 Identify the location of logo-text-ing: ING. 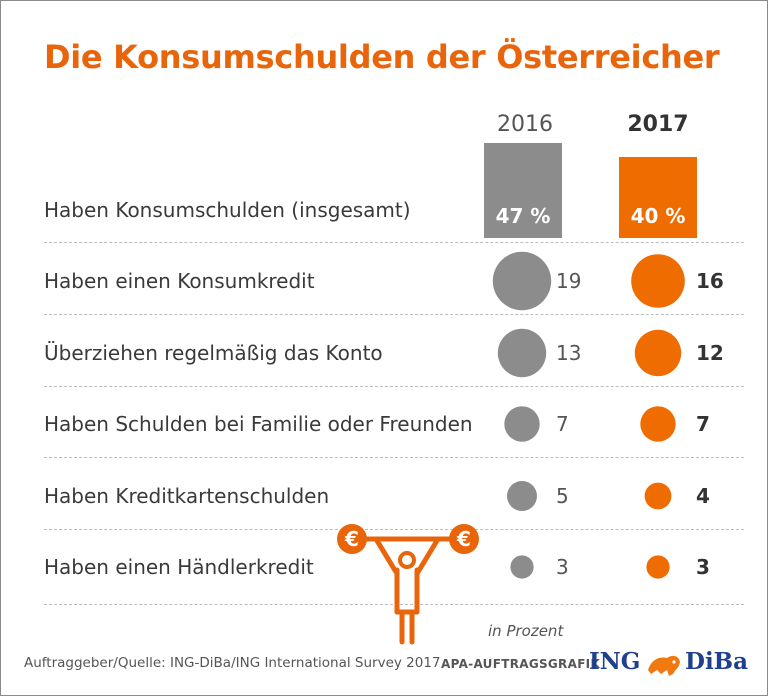
(615, 661).